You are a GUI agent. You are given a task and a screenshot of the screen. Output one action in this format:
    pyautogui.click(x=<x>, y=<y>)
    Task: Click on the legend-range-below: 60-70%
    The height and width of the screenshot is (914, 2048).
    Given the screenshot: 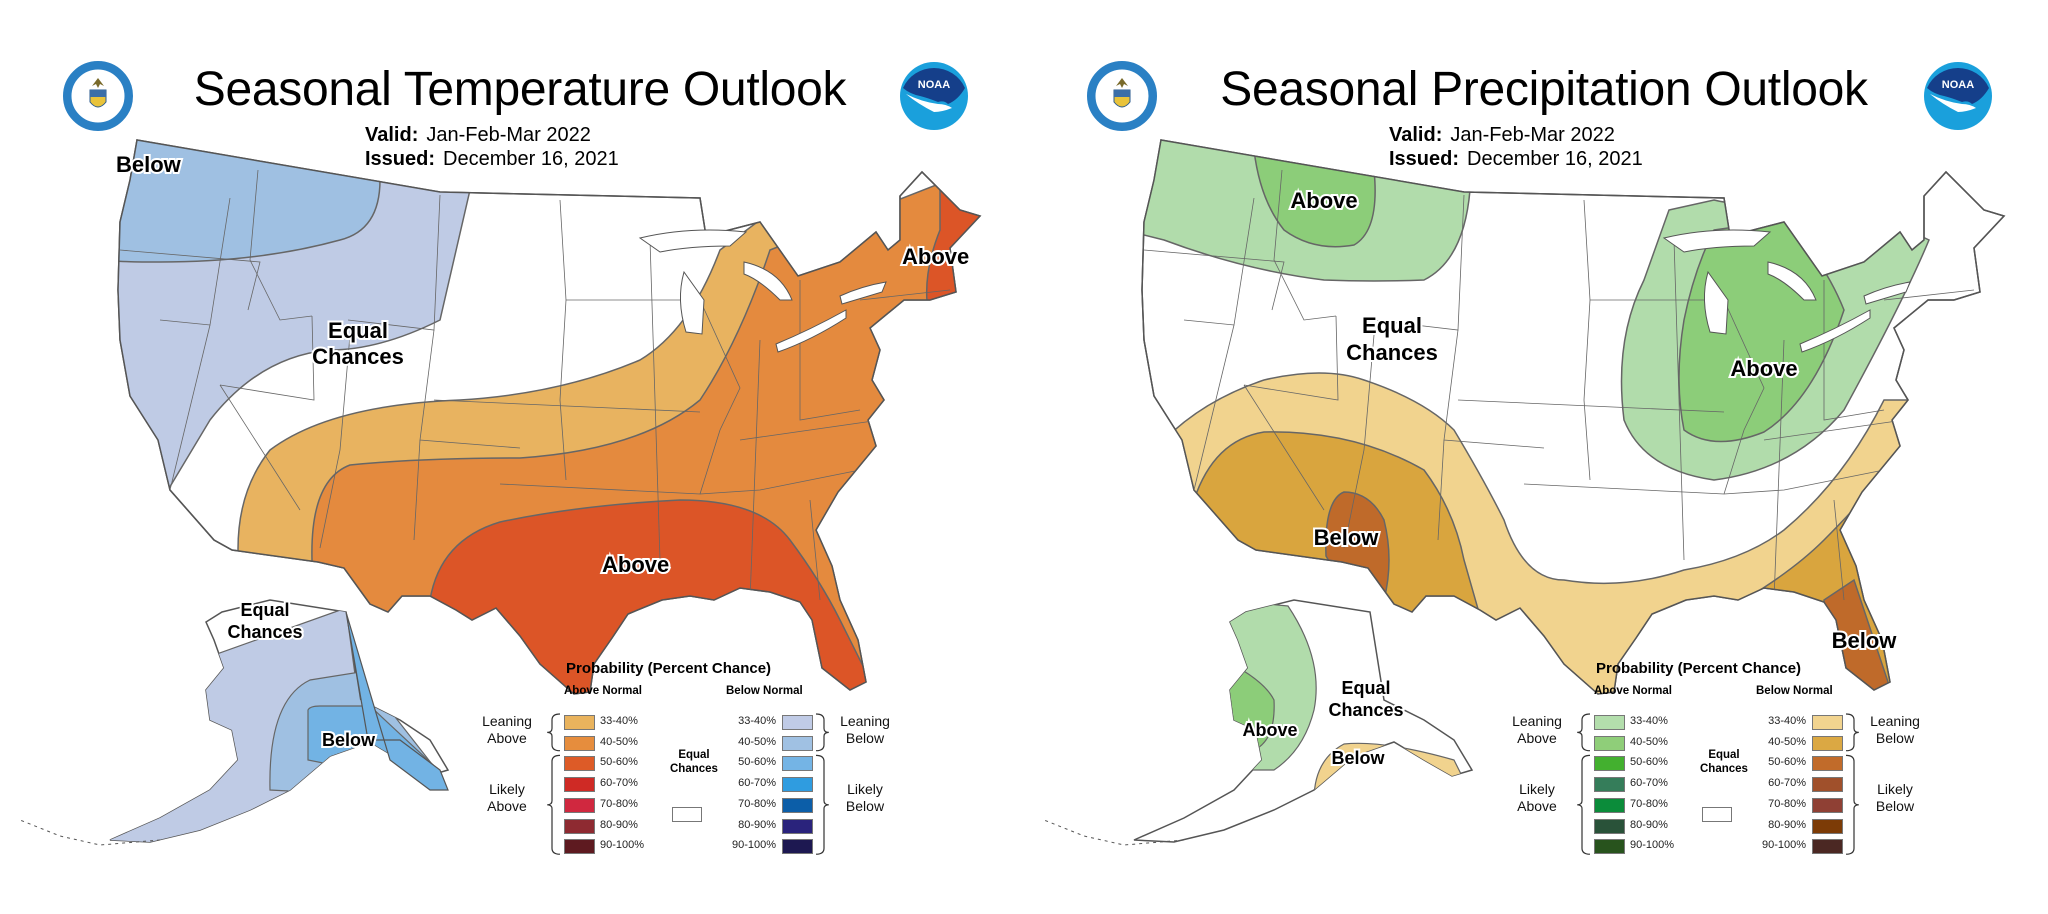 What is the action you would take?
    pyautogui.click(x=1787, y=783)
    